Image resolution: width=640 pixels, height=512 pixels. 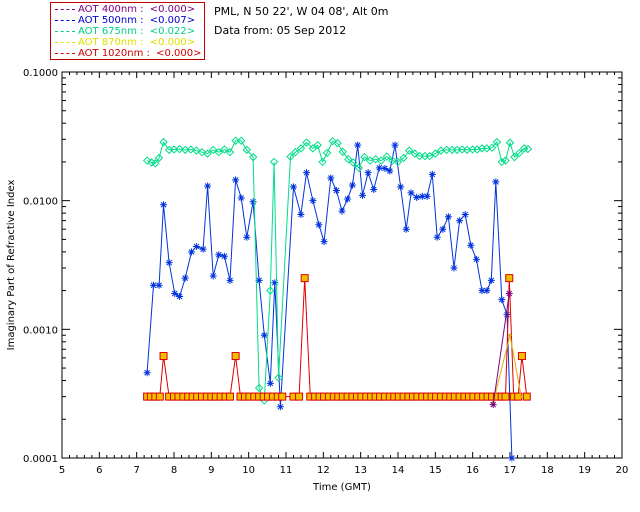 I want to click on legend-value-1020nm: <0.000>, so click(x=179, y=53).